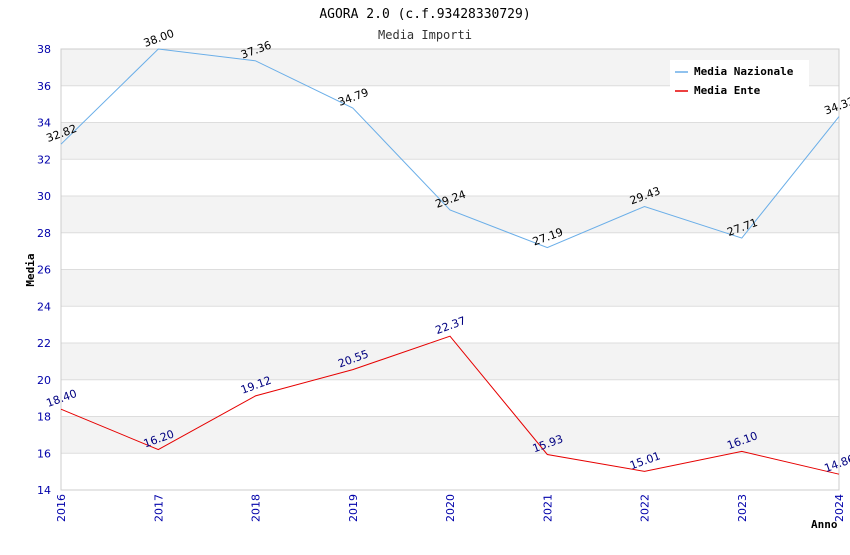 The width and height of the screenshot is (850, 555). What do you see at coordinates (44, 490) in the screenshot?
I see `y-tick-label: 14` at bounding box center [44, 490].